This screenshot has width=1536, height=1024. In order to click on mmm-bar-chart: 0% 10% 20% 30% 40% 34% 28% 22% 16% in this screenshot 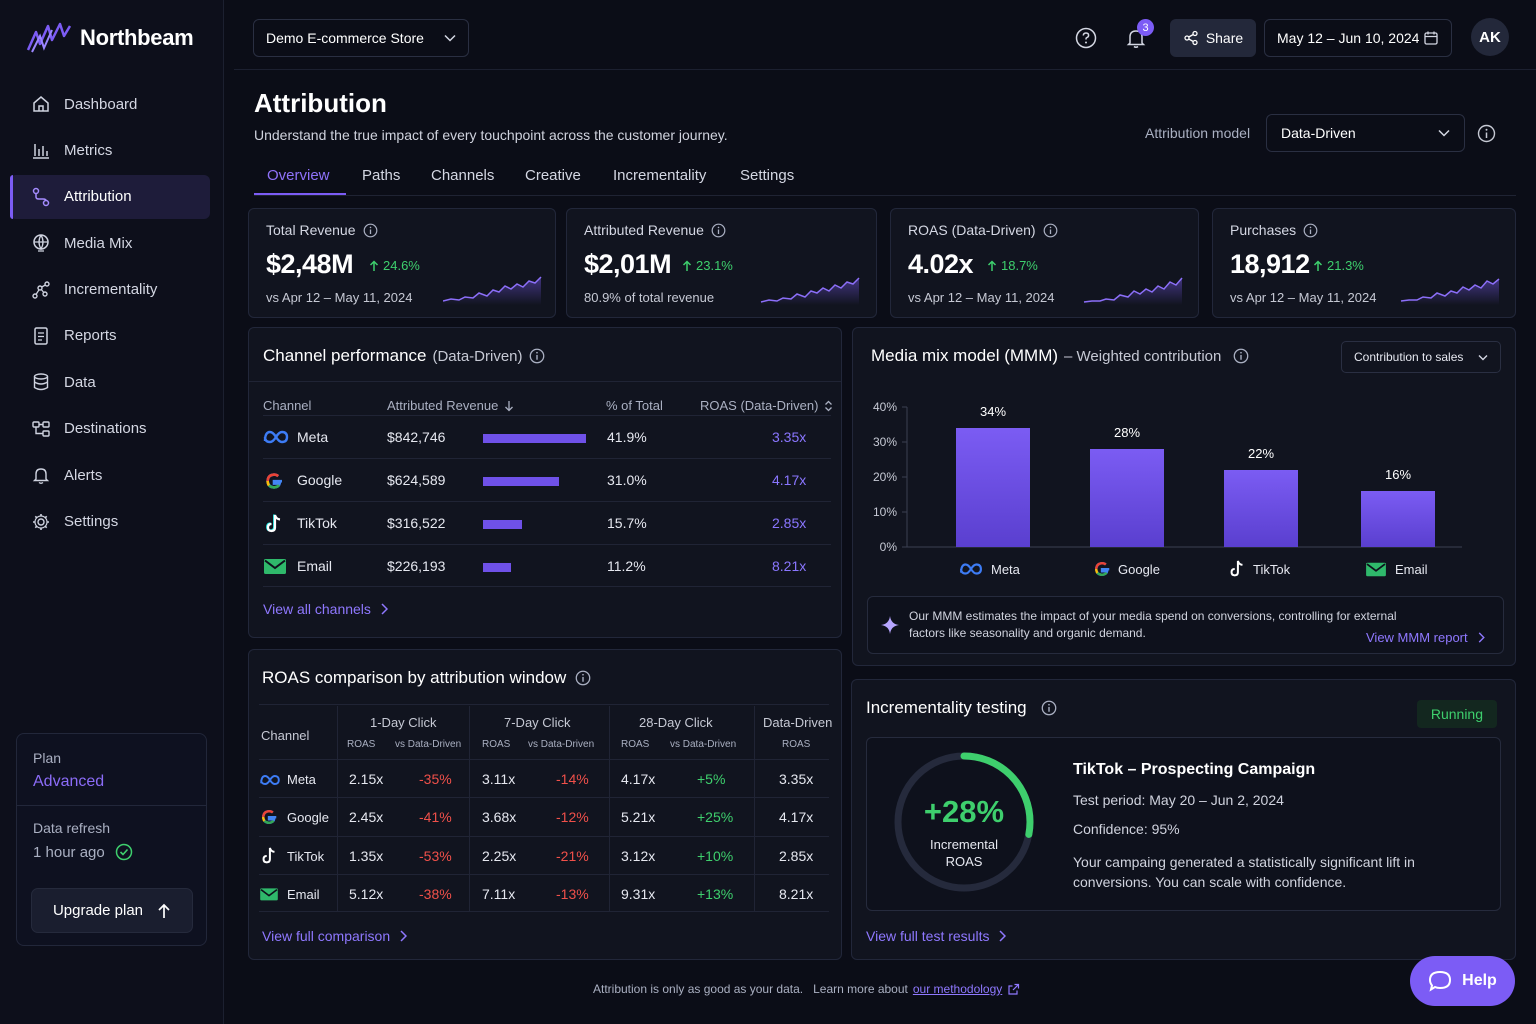, I will do `click(1167, 477)`.